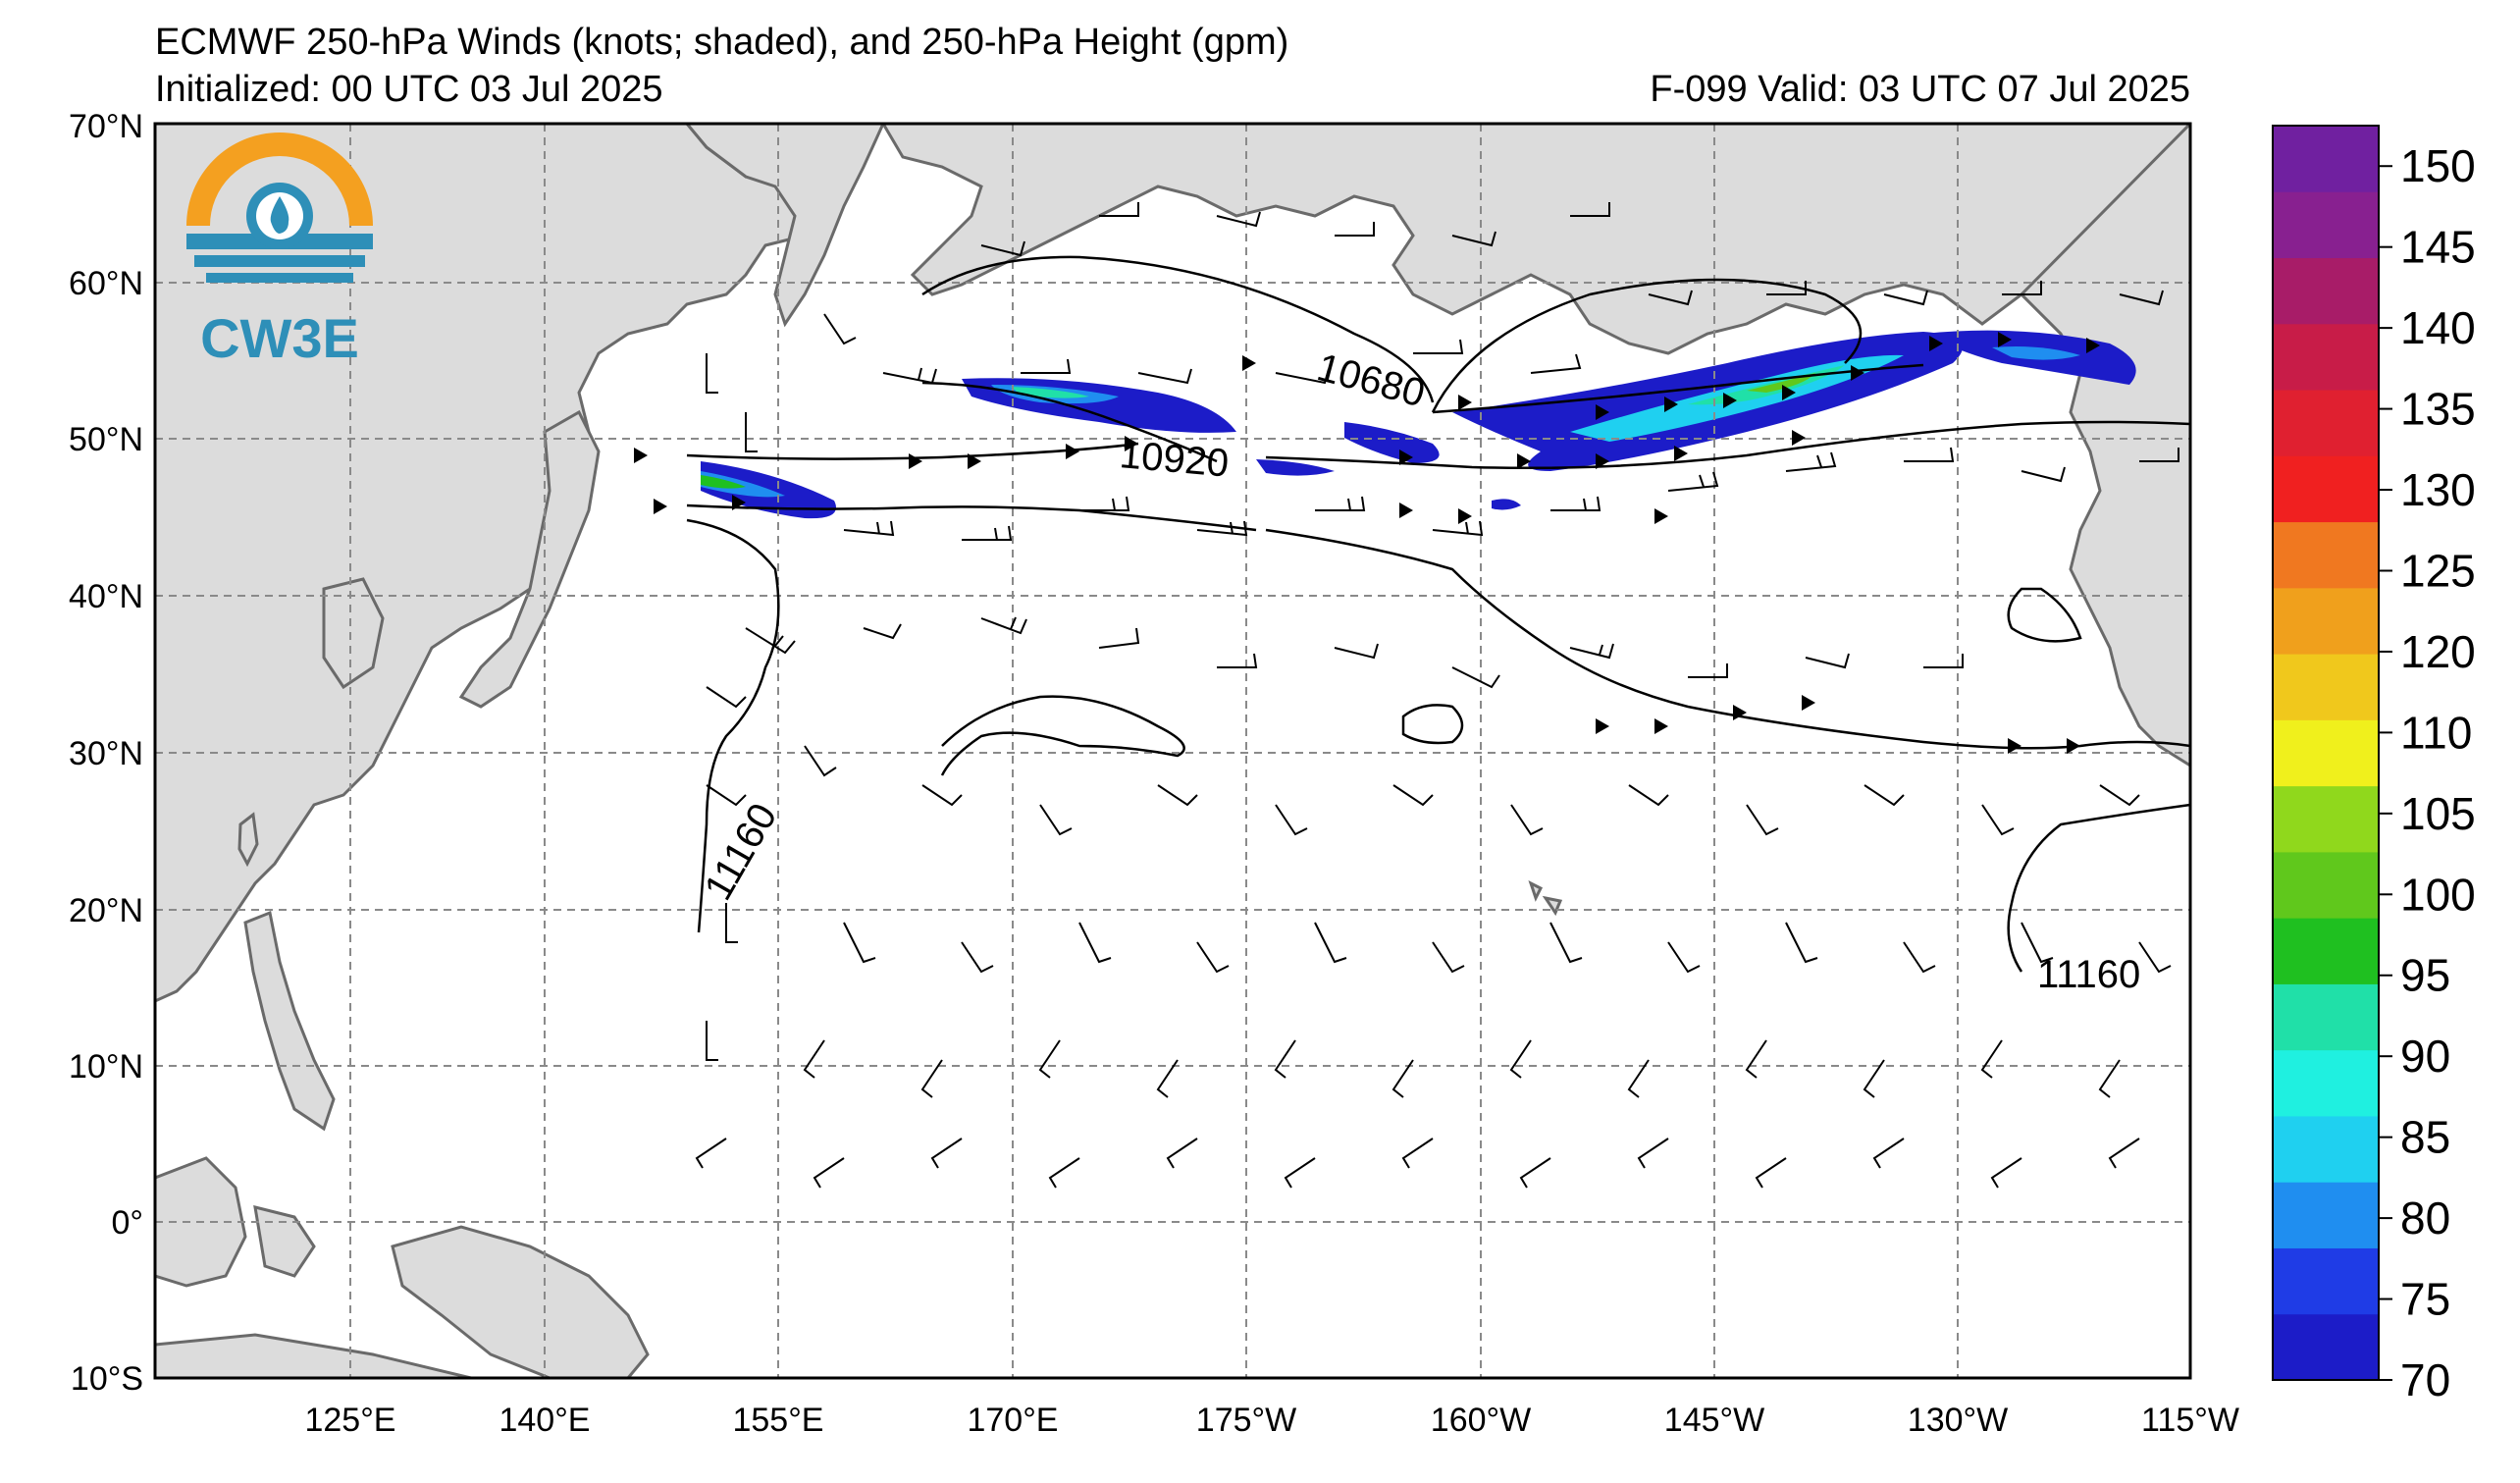  What do you see at coordinates (2436, 733) in the screenshot?
I see `colorbar-tick-label: 110` at bounding box center [2436, 733].